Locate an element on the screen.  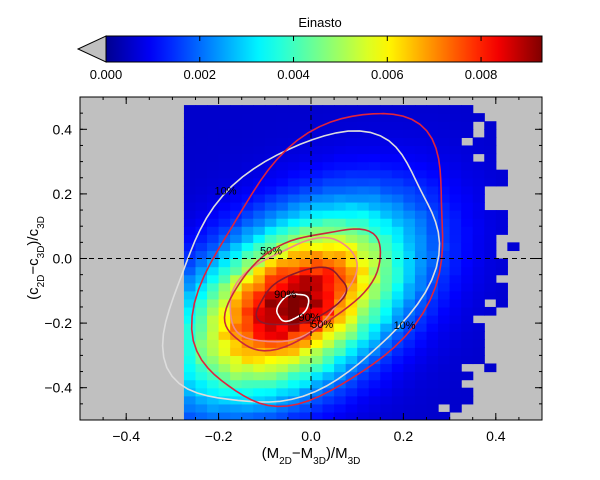
y-tick-label: −0.4 is located at coordinates (58, 388).